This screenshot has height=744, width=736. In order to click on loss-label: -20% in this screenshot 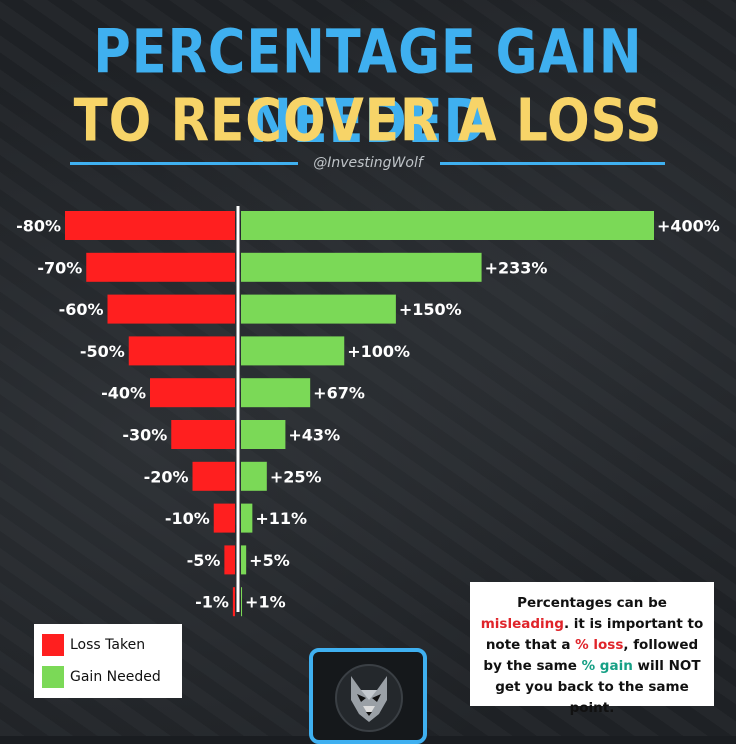, I will do `click(166, 476)`.